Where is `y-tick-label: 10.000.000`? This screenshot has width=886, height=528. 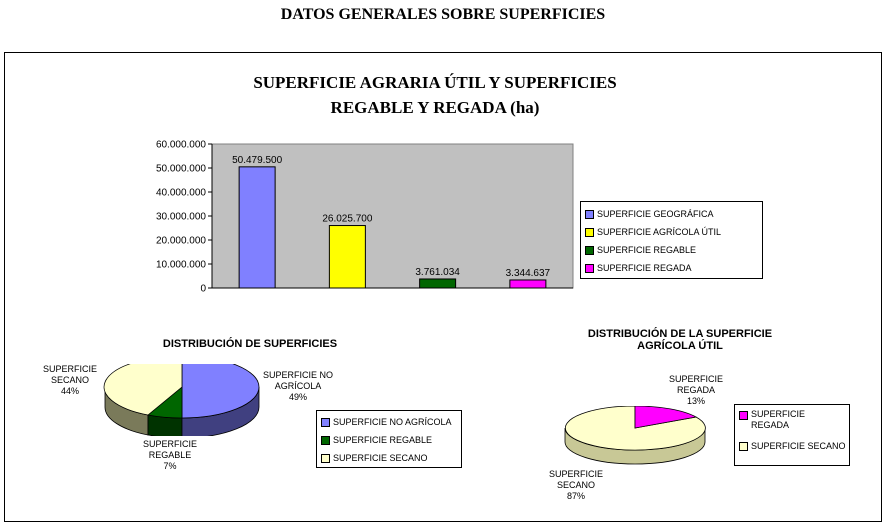
y-tick-label: 10.000.000 is located at coordinates (181, 265).